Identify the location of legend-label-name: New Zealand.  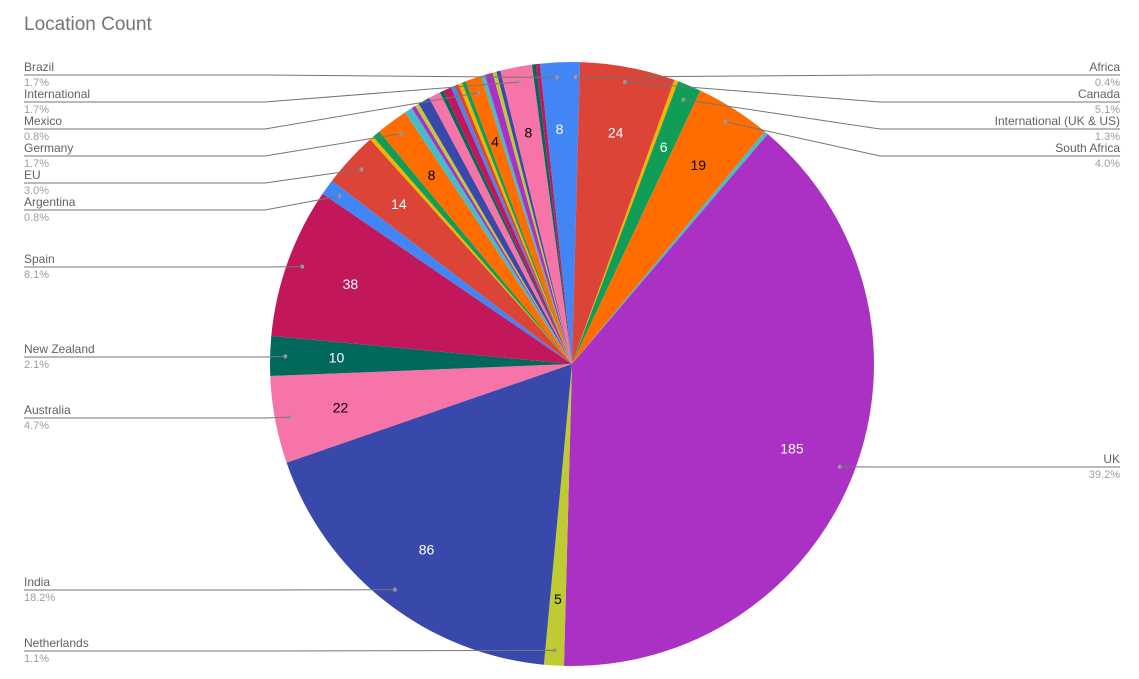
(59, 349).